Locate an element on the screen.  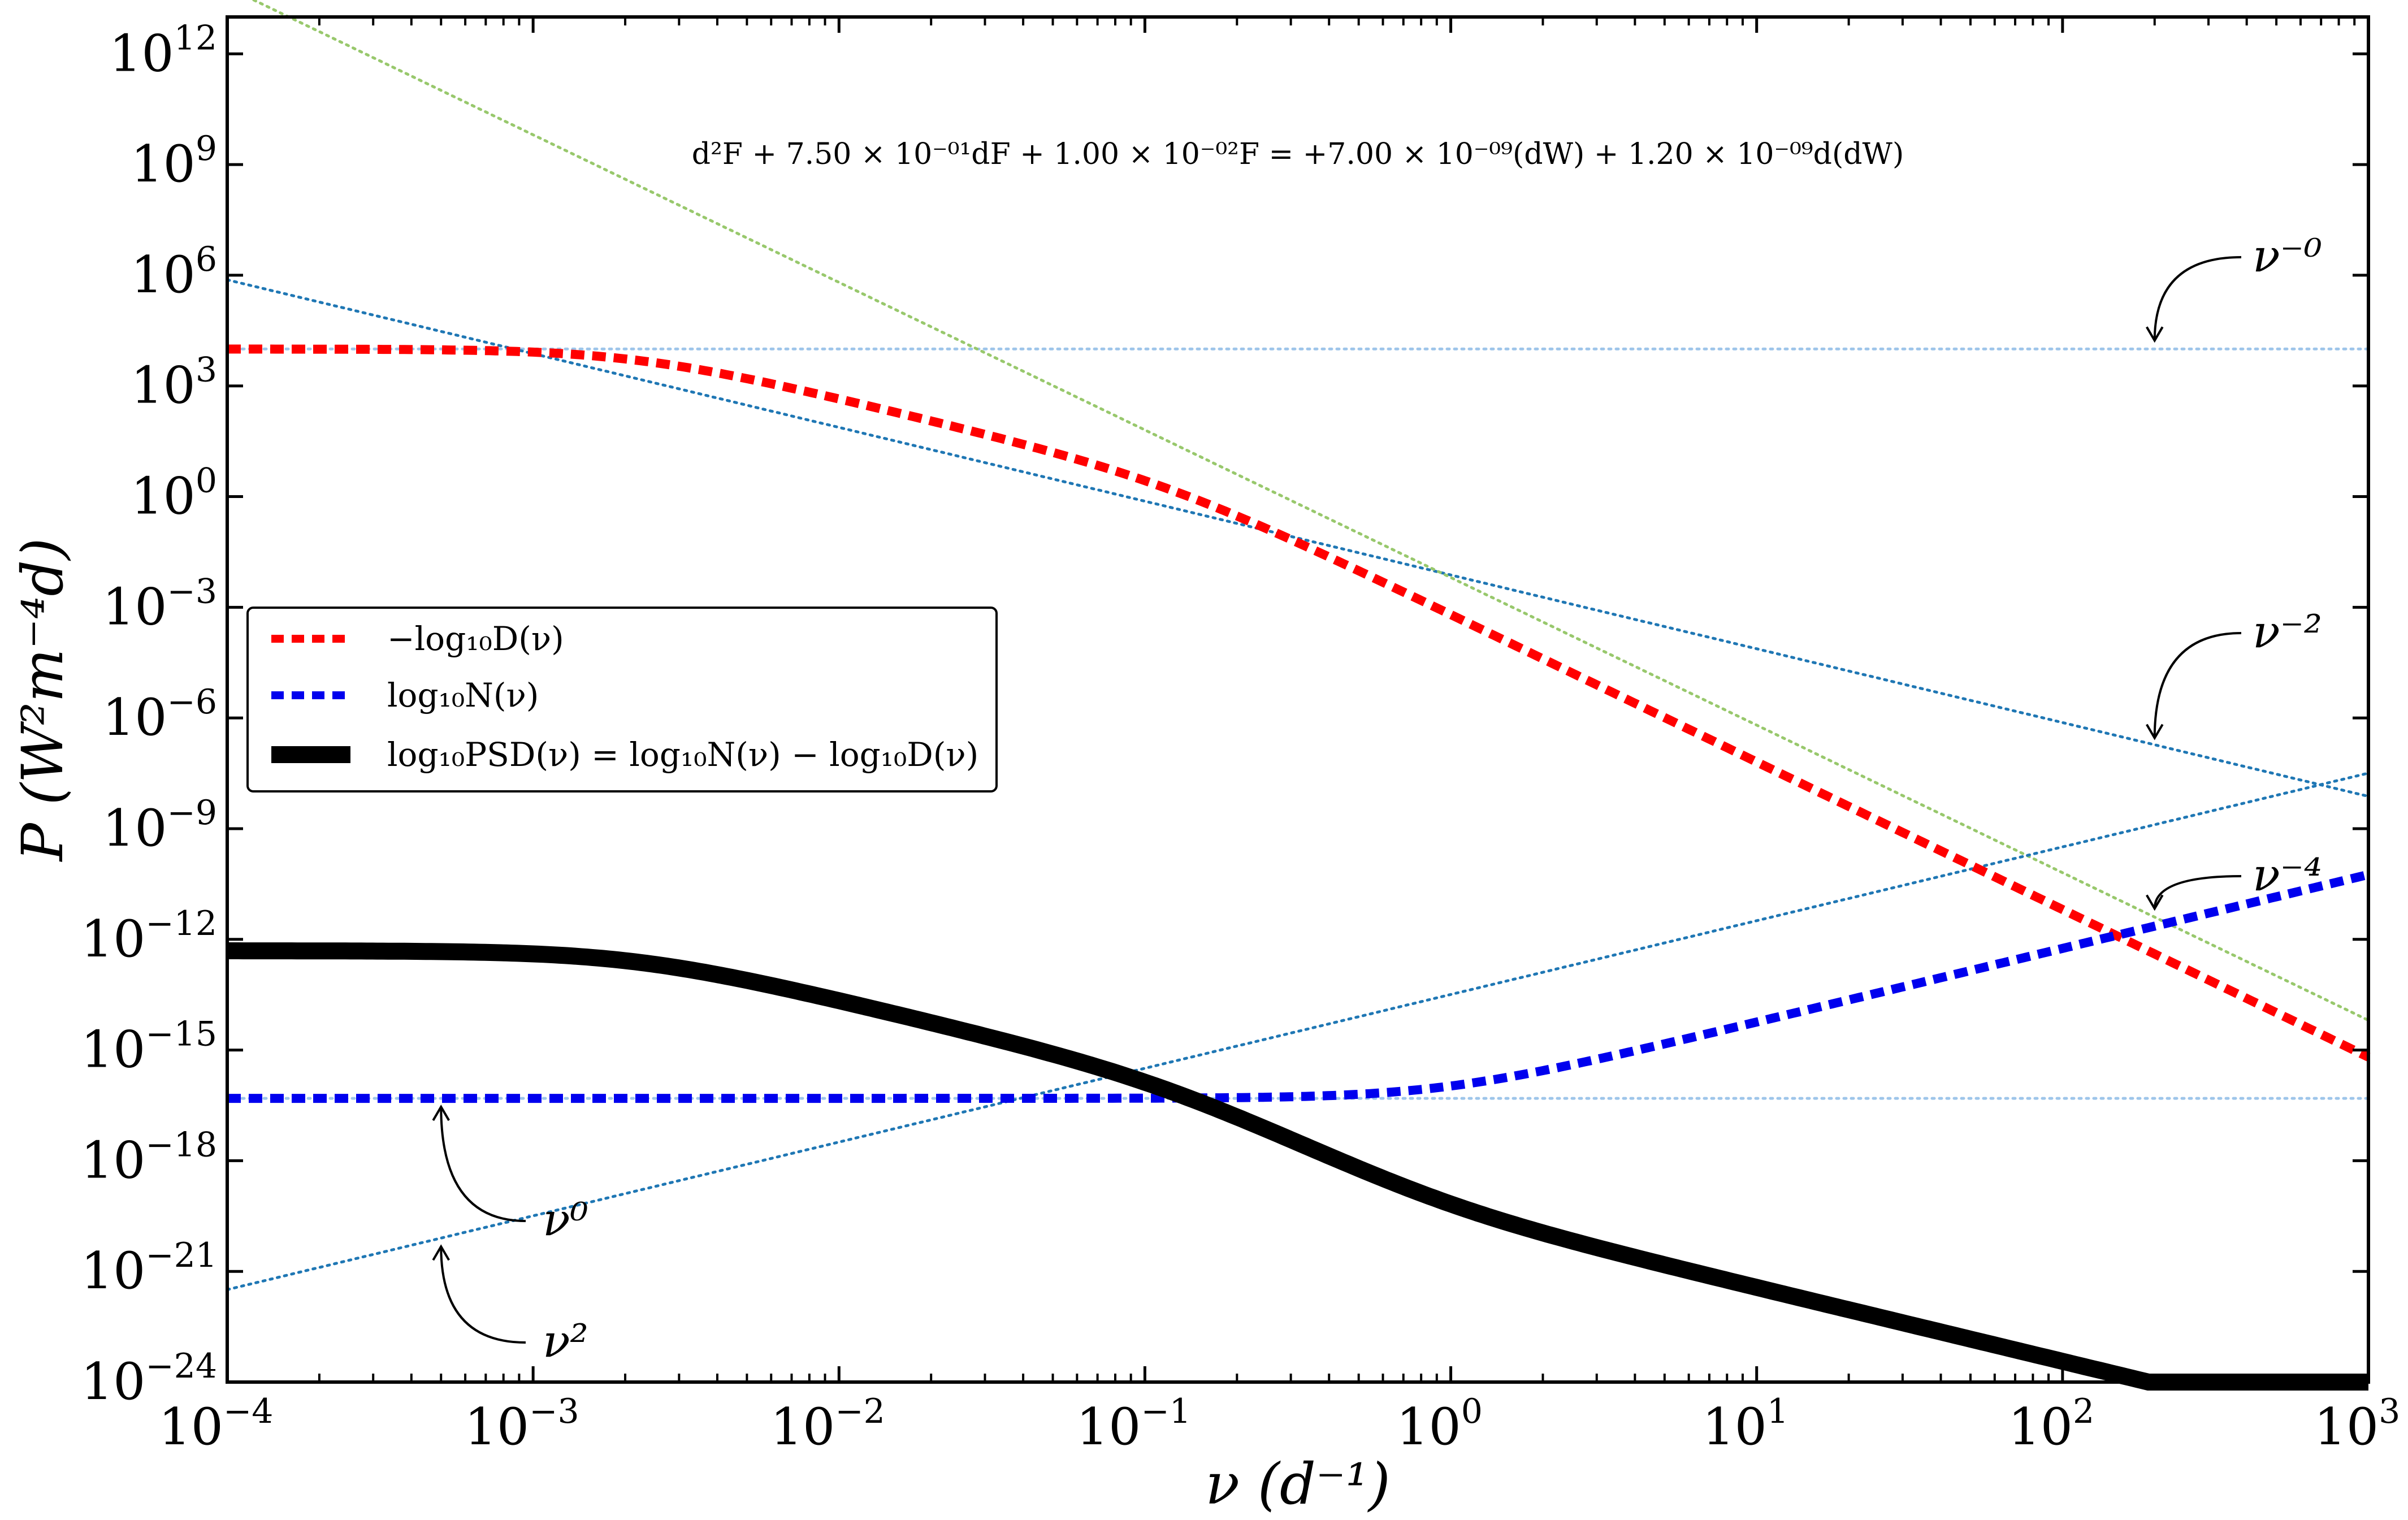
y-tick-label: 10⁻¹² is located at coordinates (149, 936).